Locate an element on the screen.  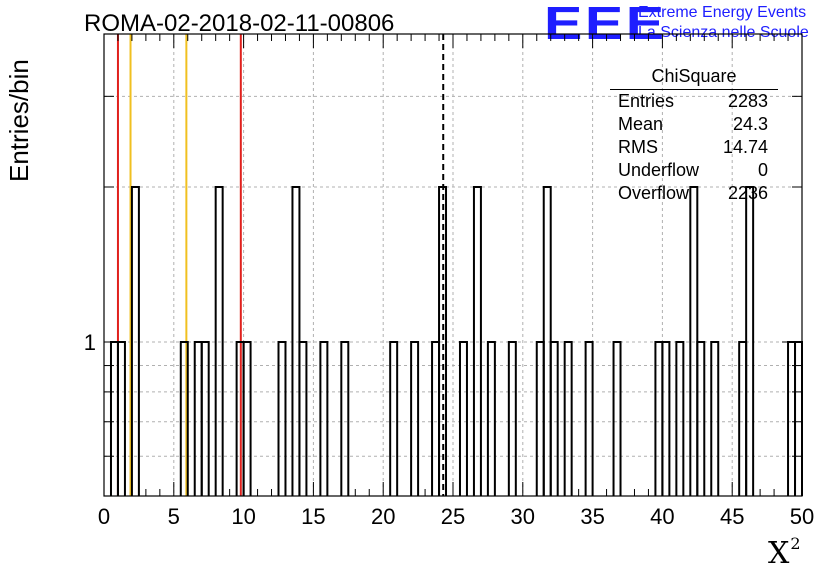
logo-line-2: La Scienza nelle Scuole is located at coordinates (723, 32).